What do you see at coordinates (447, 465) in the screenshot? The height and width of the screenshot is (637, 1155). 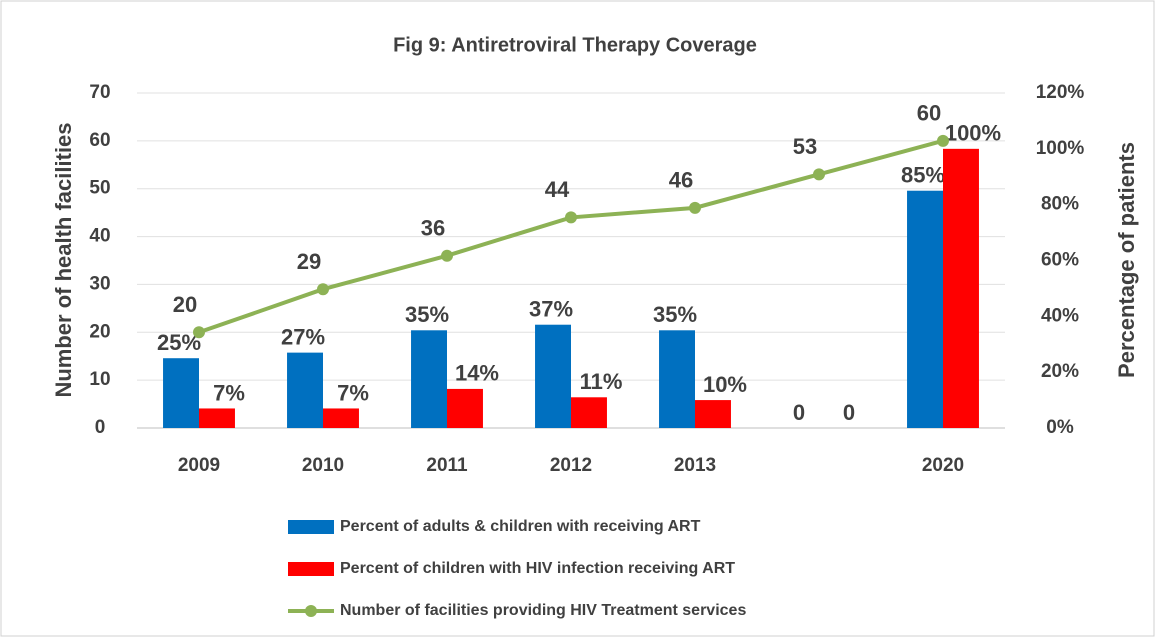 I see `x-tick-label: 2011` at bounding box center [447, 465].